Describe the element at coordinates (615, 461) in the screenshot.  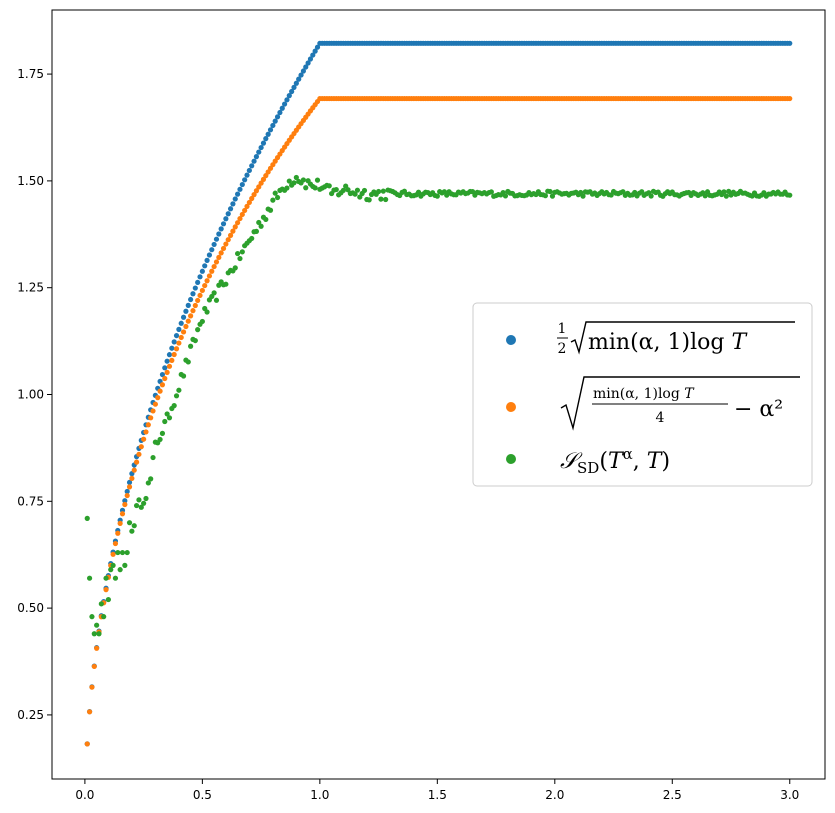
I see `legend-label-sd: 𝒮SD(Tα, T)` at that location.